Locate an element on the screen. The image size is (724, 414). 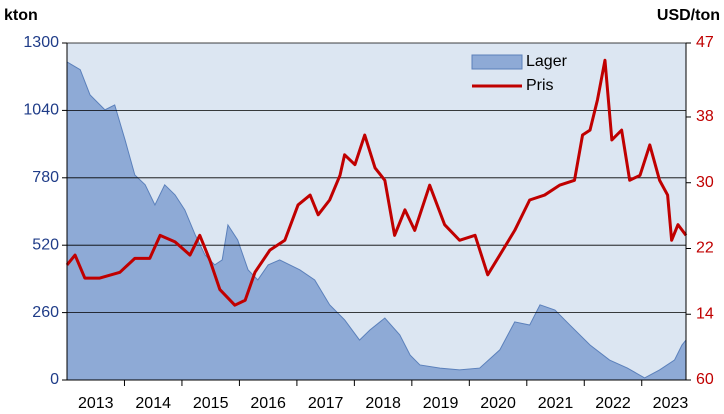
x-tick-label: 2021 is located at coordinates (556, 403).